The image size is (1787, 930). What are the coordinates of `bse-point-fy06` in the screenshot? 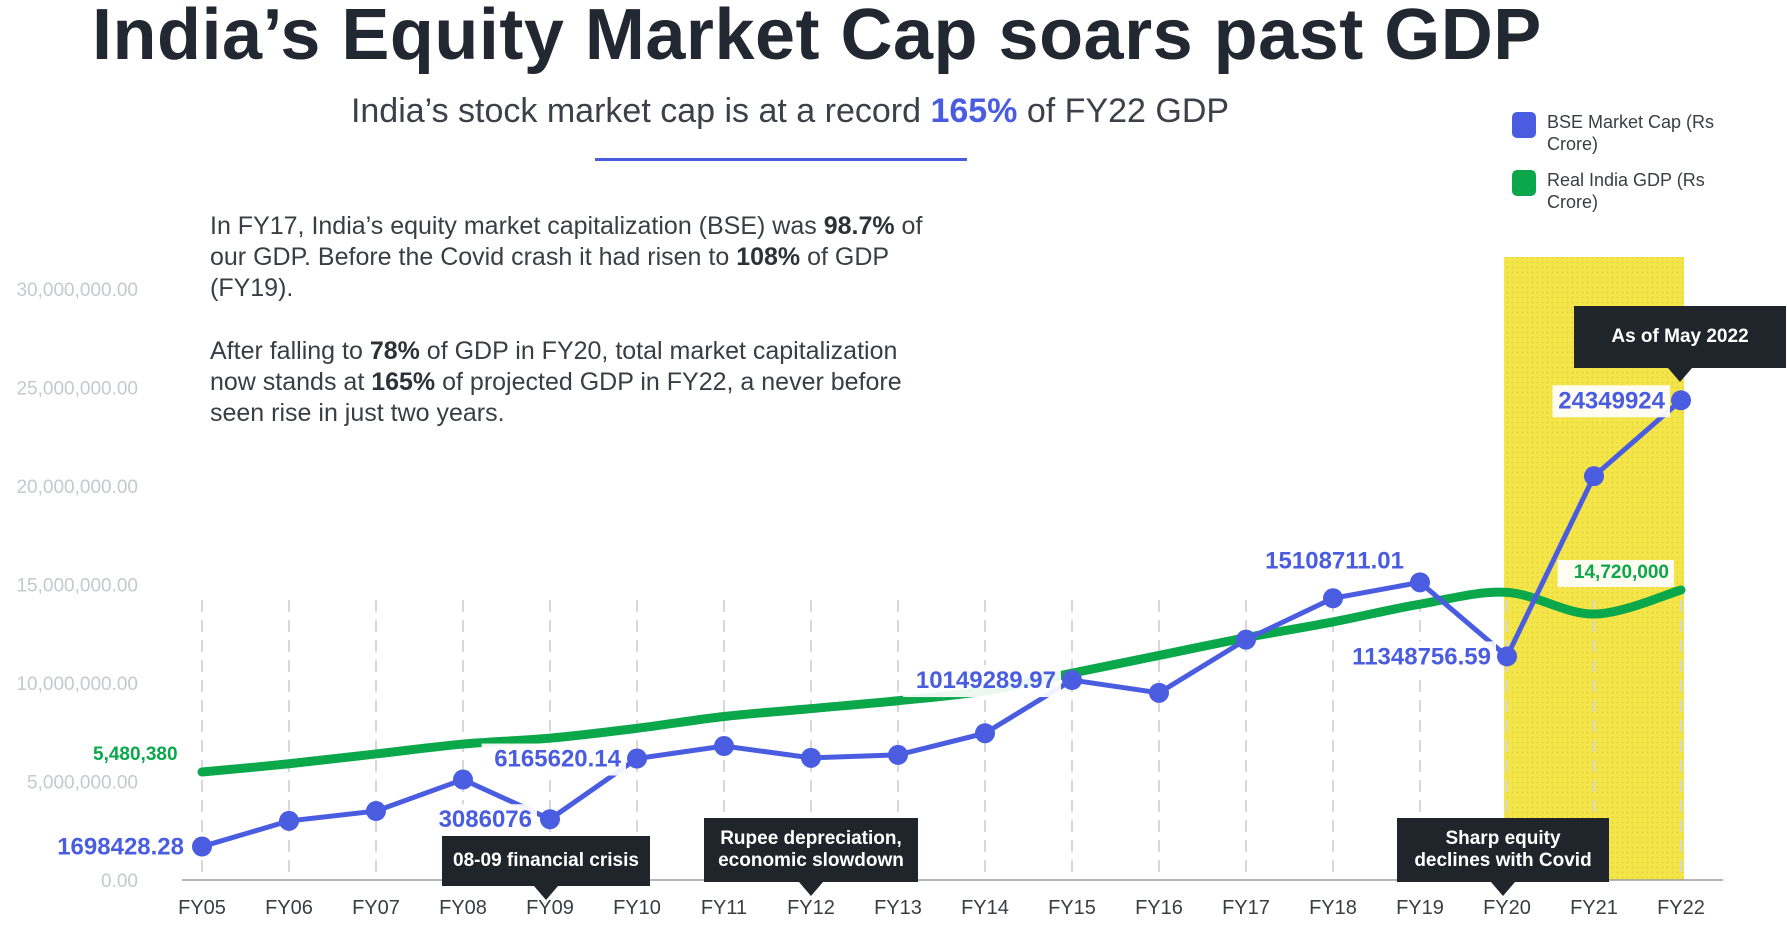 It's located at (289, 820).